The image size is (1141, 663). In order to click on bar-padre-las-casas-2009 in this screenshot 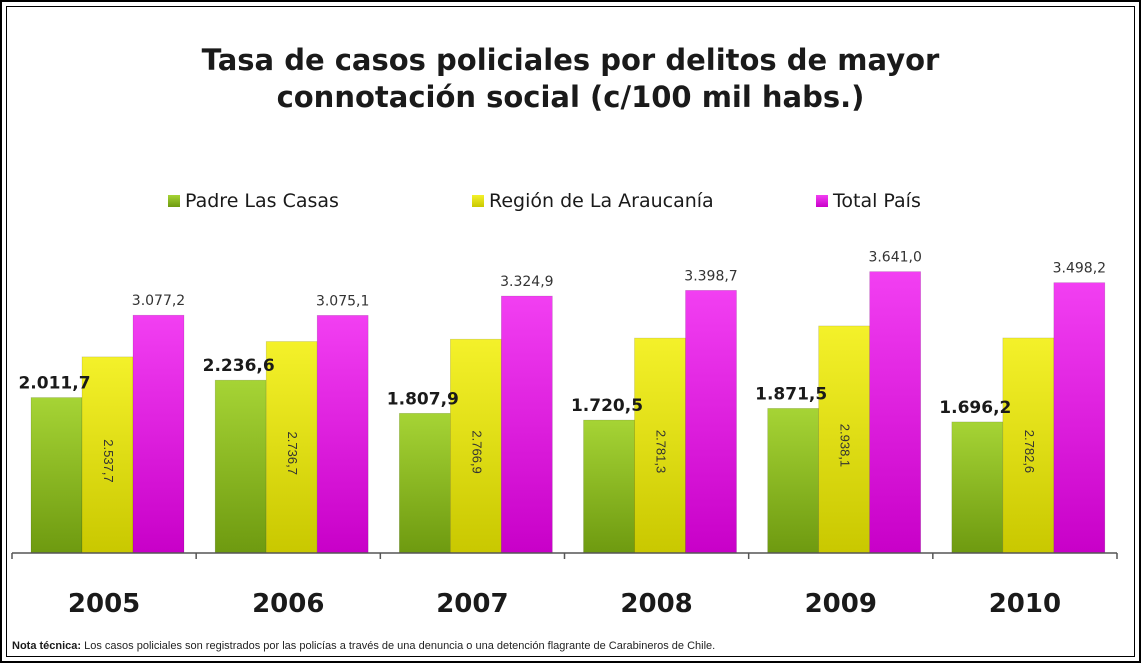, I will do `click(793, 481)`.